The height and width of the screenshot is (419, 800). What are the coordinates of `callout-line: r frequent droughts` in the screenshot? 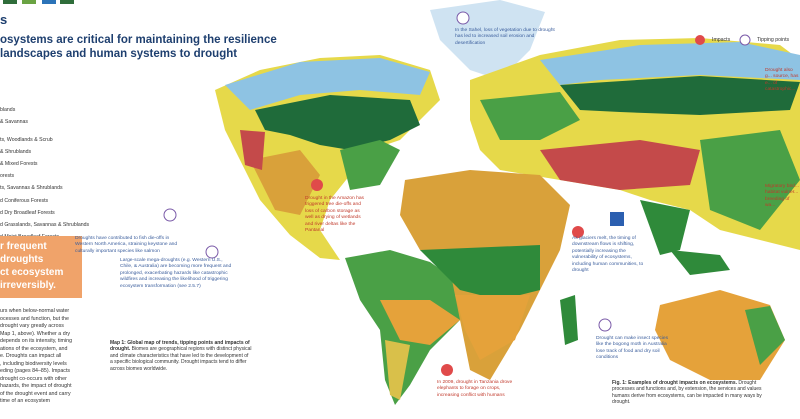 It's located at (23, 253).